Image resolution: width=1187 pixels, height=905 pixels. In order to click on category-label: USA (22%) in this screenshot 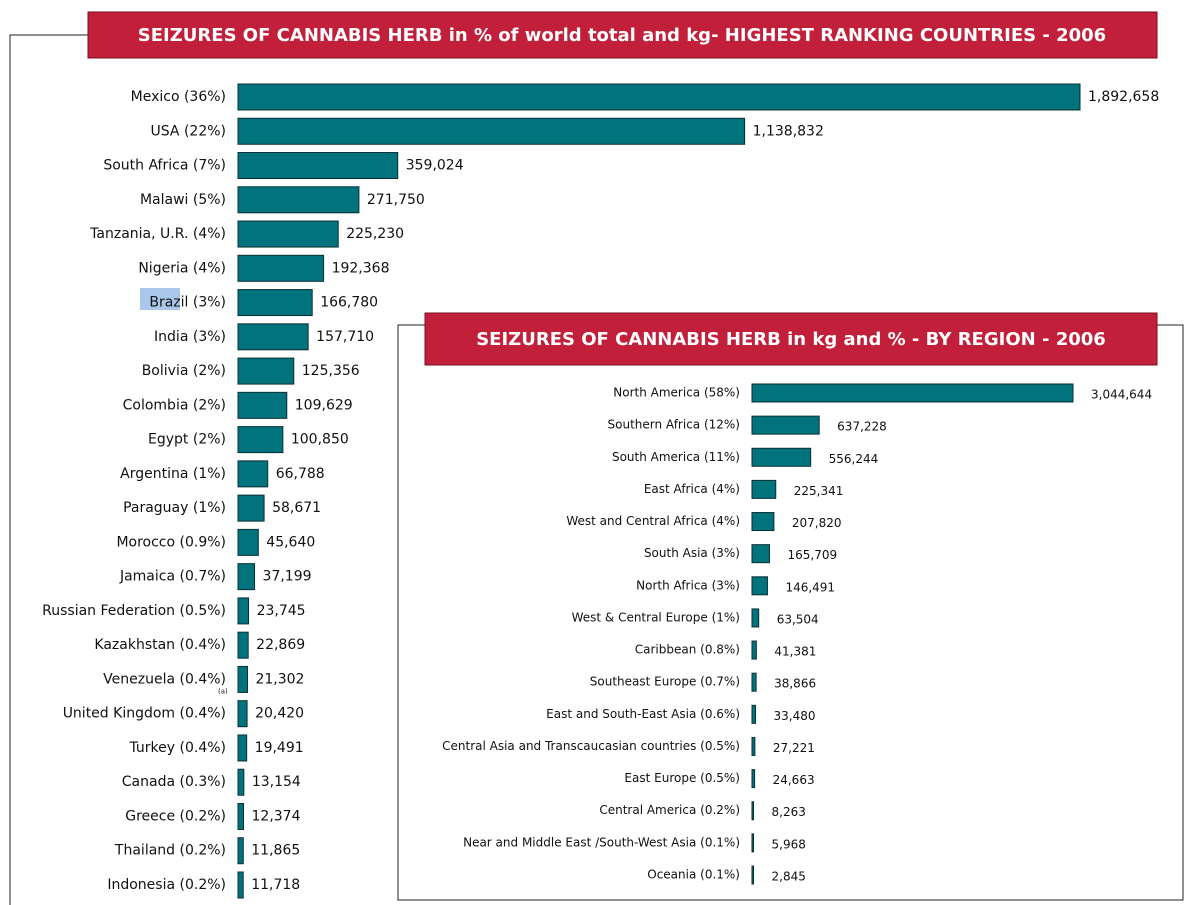, I will do `click(188, 131)`.